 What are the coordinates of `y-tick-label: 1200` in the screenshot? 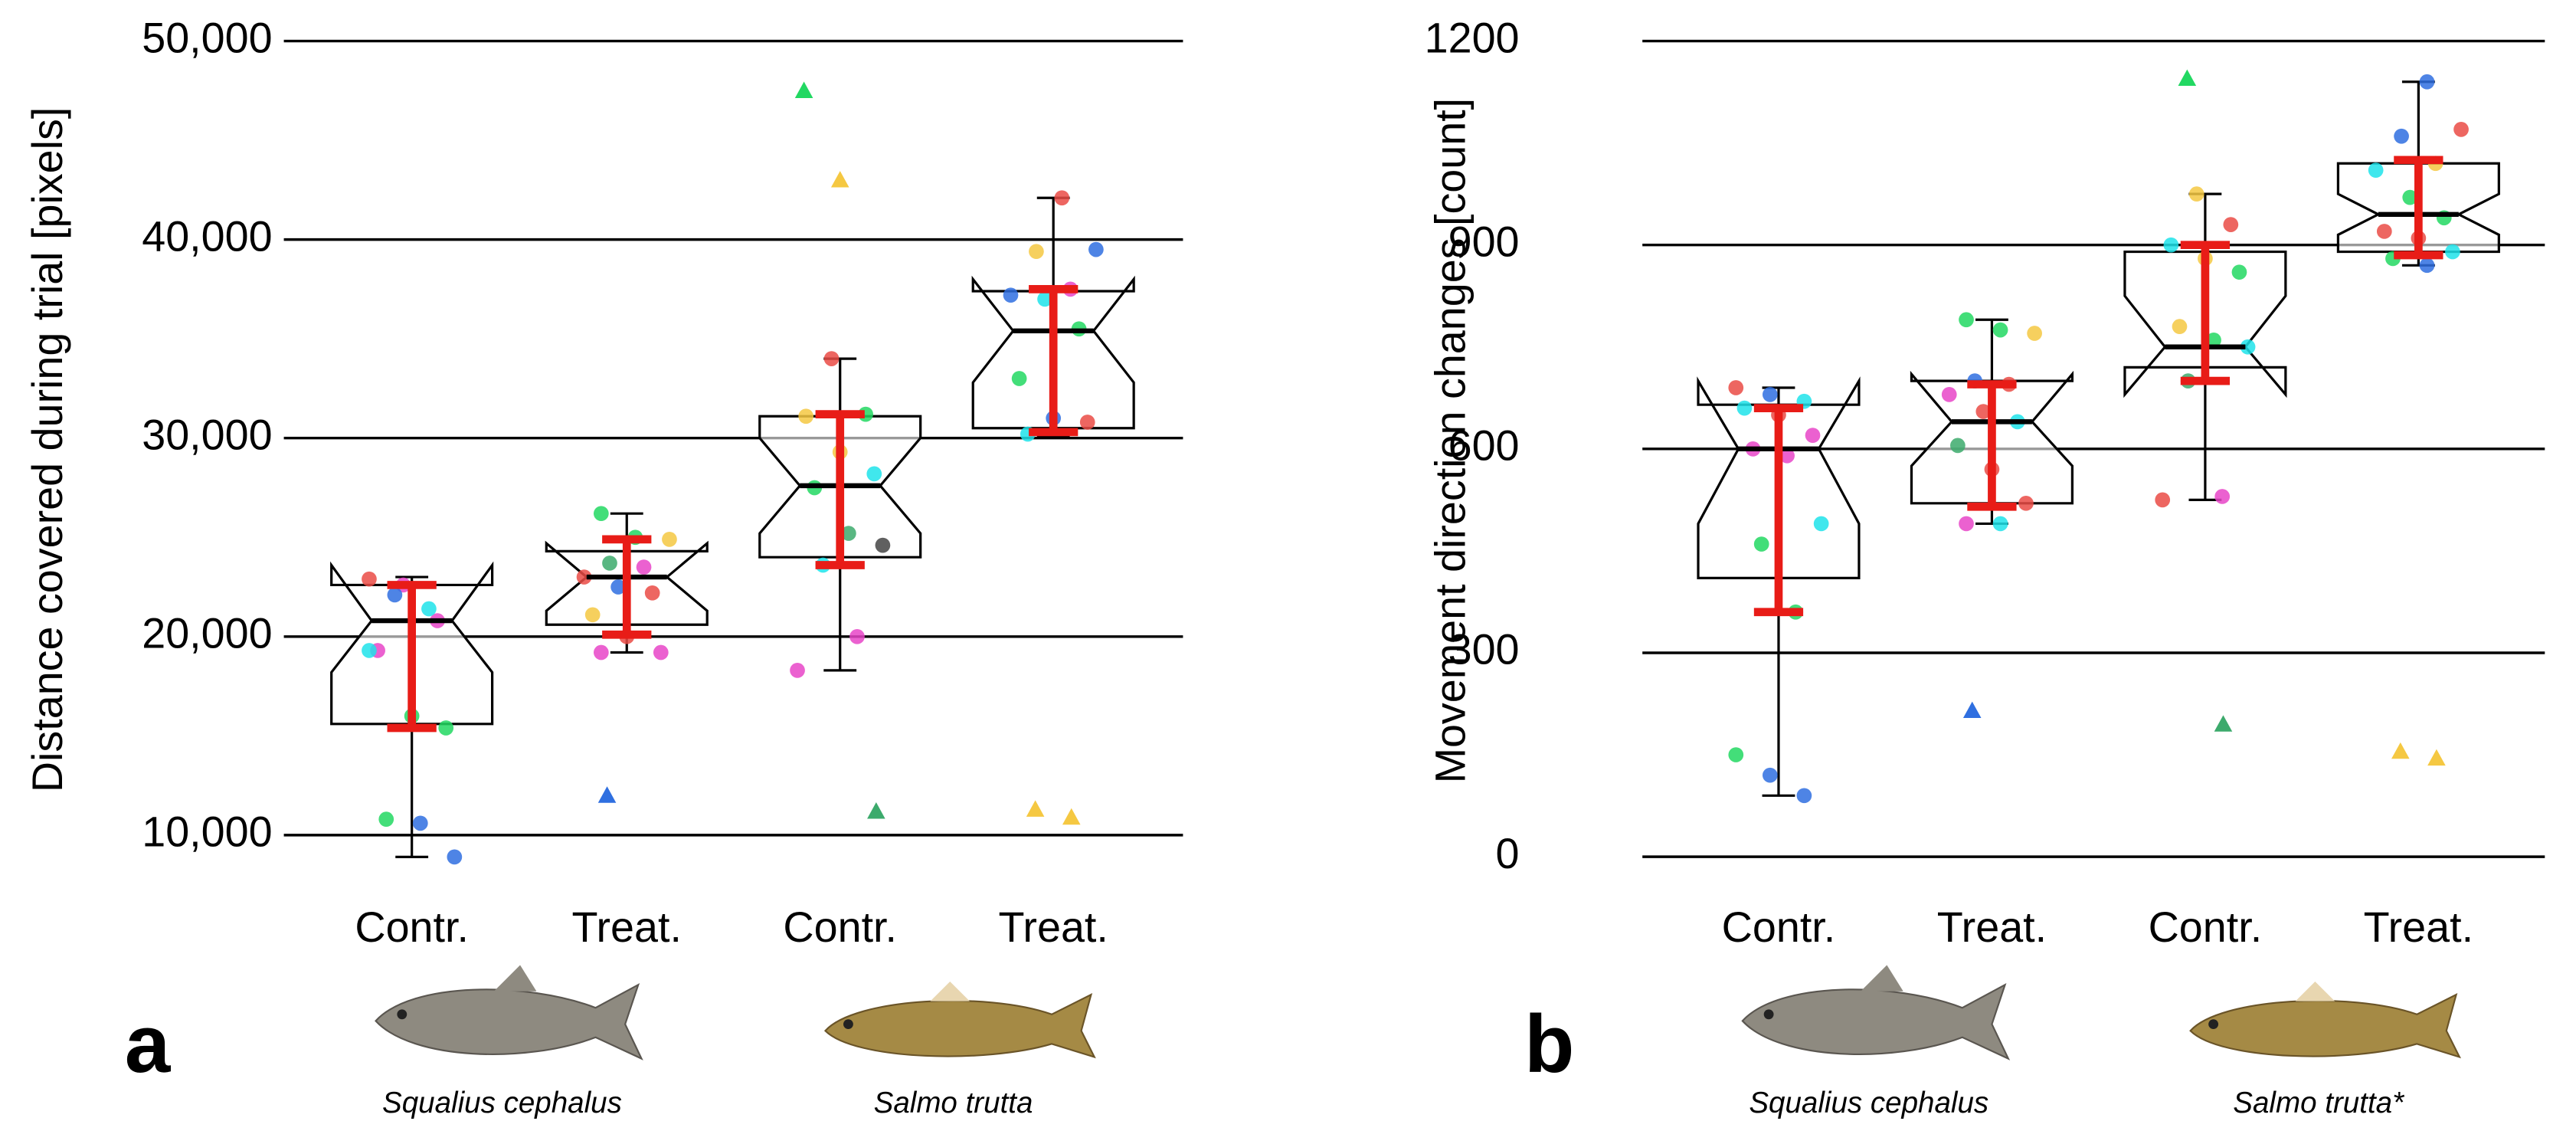 It's located at (1472, 37).